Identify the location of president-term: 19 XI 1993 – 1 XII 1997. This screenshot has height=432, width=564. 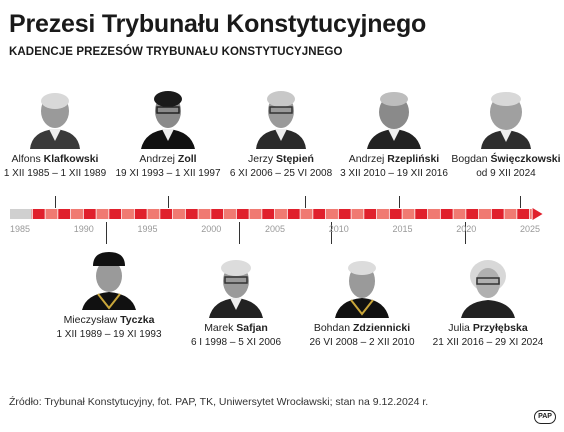
(168, 173).